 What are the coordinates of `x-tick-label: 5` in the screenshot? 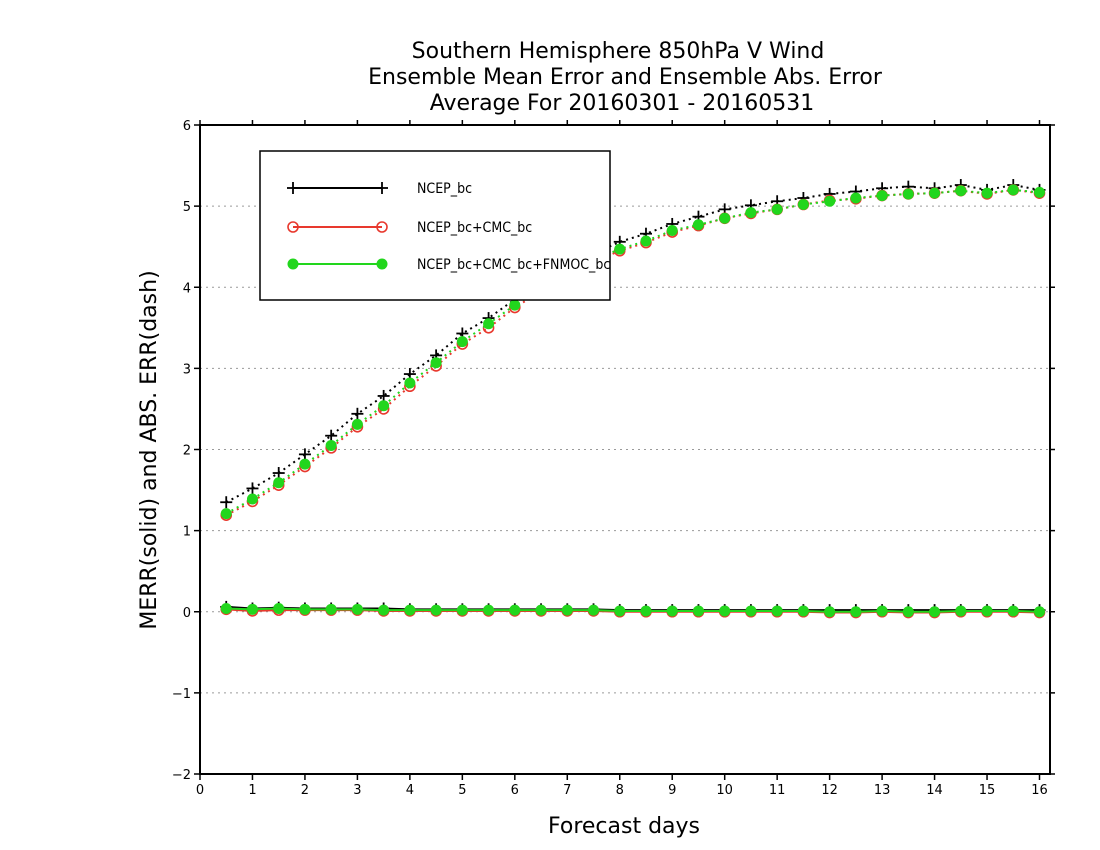 It's located at (462, 790).